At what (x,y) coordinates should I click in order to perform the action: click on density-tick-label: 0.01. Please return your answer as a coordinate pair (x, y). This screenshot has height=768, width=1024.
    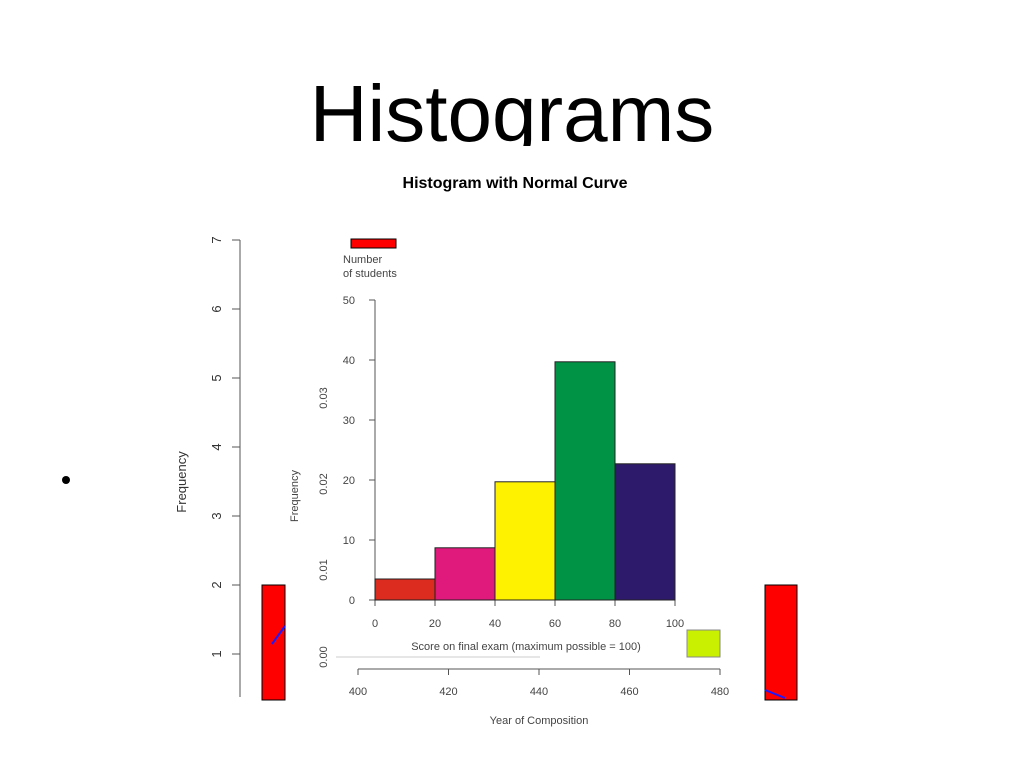
    Looking at the image, I should click on (324, 569).